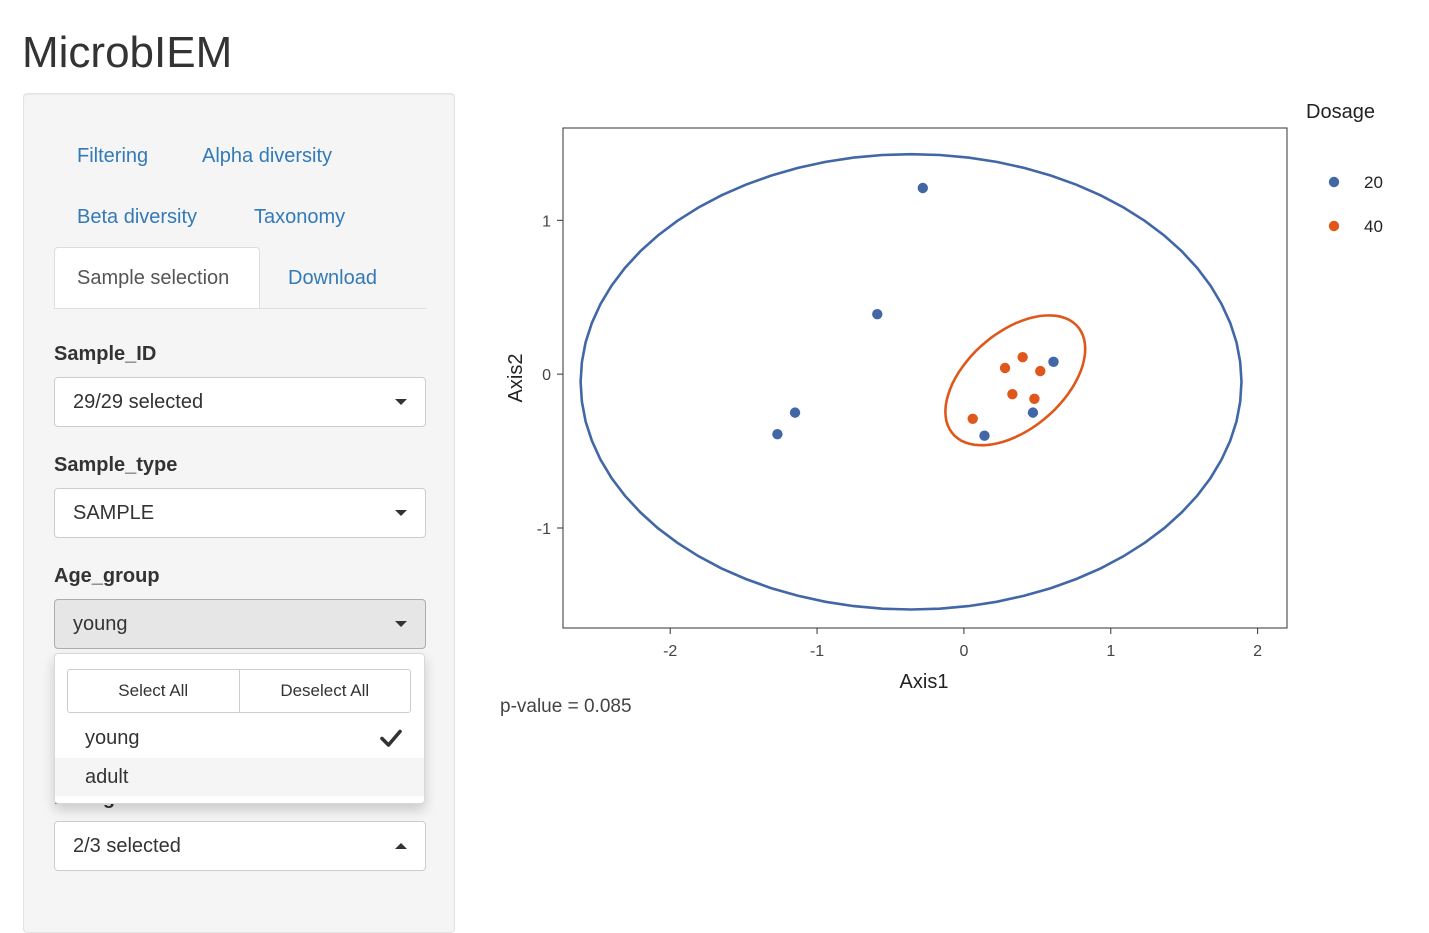 This screenshot has width=1429, height=933. What do you see at coordinates (300, 217) in the screenshot?
I see `tab-taxonomy: Taxonomy` at bounding box center [300, 217].